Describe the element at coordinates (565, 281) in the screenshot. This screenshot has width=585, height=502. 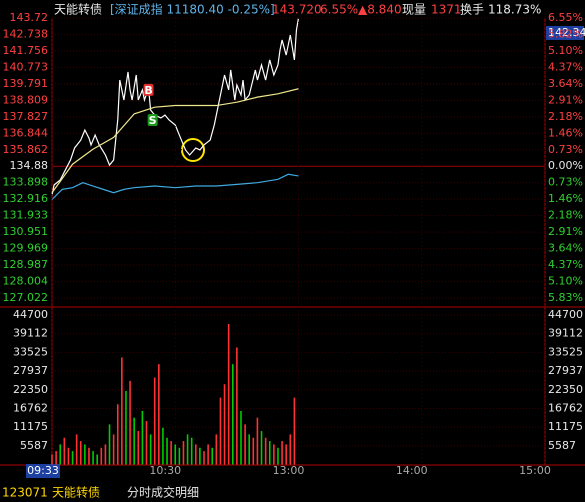
I see `y2-tick-label: 5.10%` at that location.